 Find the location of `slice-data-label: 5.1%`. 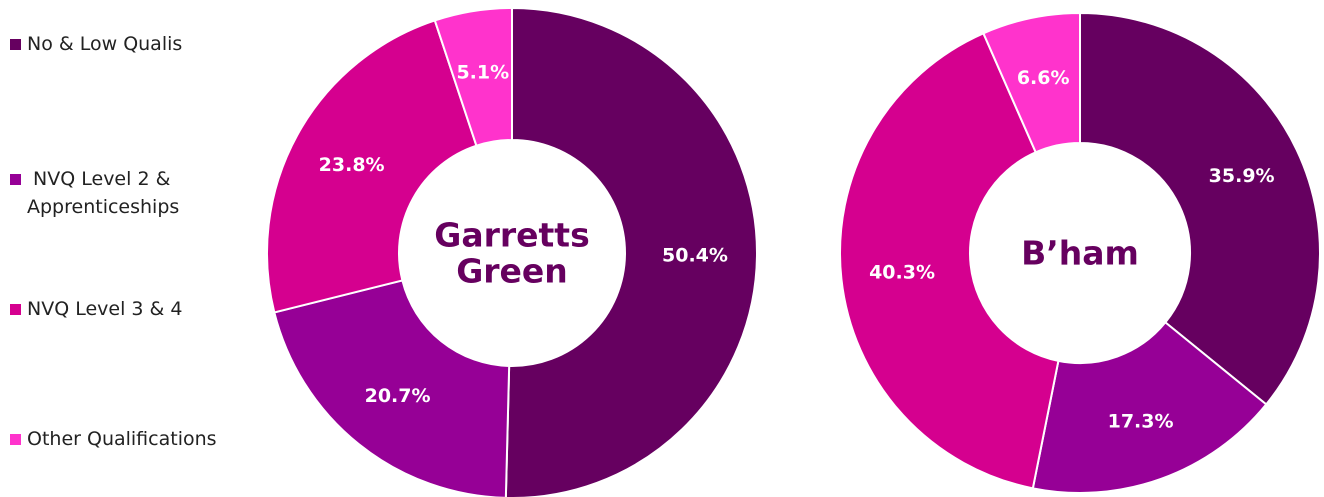

slice-data-label: 5.1% is located at coordinates (482, 72).